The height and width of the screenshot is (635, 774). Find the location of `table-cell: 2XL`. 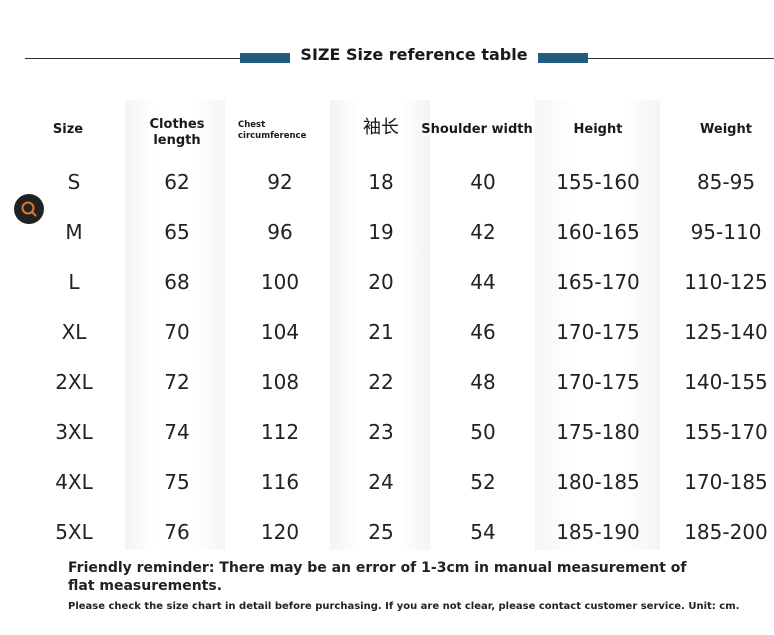

table-cell: 2XL is located at coordinates (74, 382).